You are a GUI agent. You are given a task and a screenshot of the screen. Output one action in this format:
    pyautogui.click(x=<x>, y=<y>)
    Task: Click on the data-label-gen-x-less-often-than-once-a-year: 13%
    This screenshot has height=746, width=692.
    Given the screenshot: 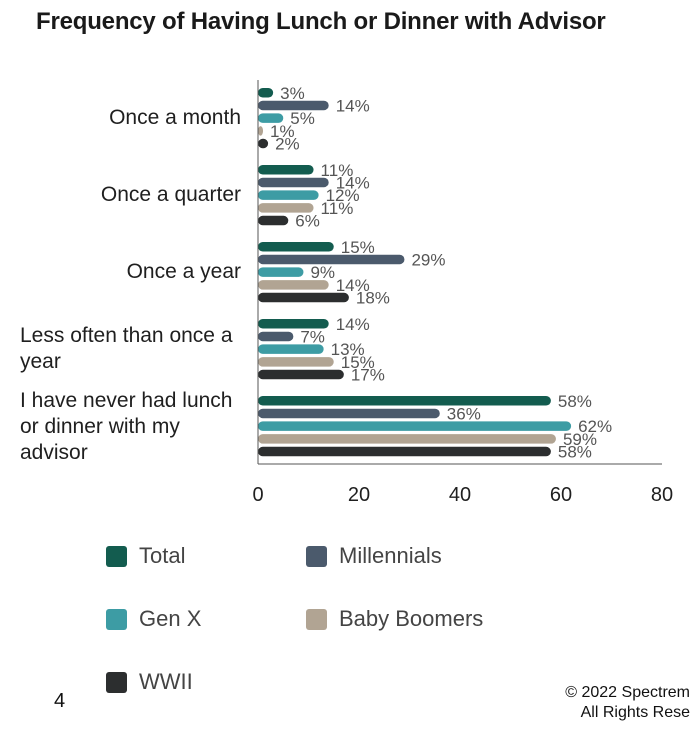 What is the action you would take?
    pyautogui.click(x=348, y=349)
    